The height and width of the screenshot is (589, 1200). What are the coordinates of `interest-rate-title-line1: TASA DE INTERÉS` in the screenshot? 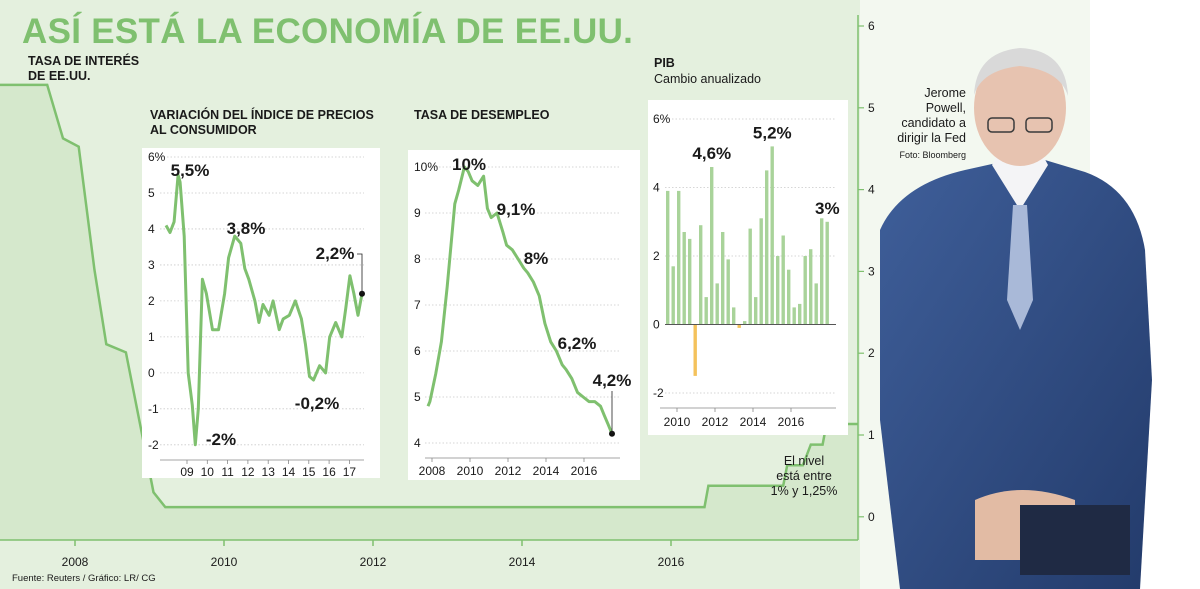 It's located at (84, 61).